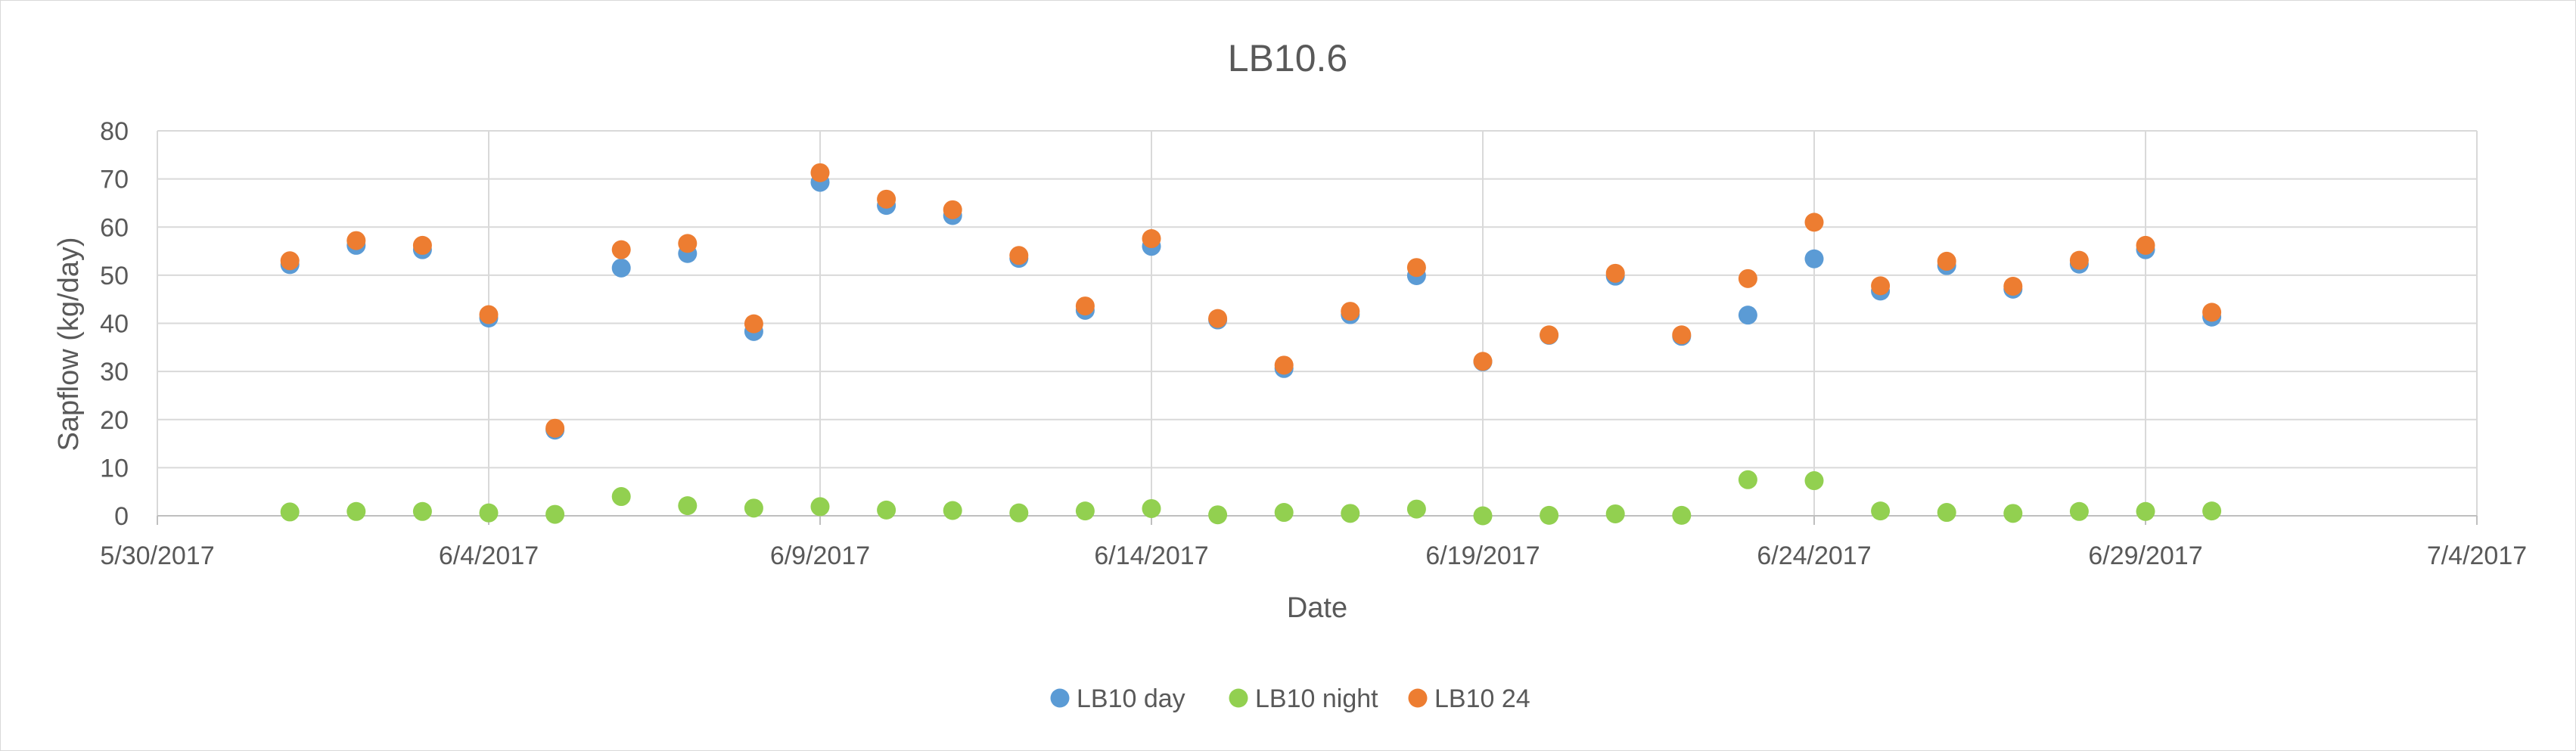 The width and height of the screenshot is (2576, 751). Describe the element at coordinates (114, 468) in the screenshot. I see `y-tick-label: 10` at that location.